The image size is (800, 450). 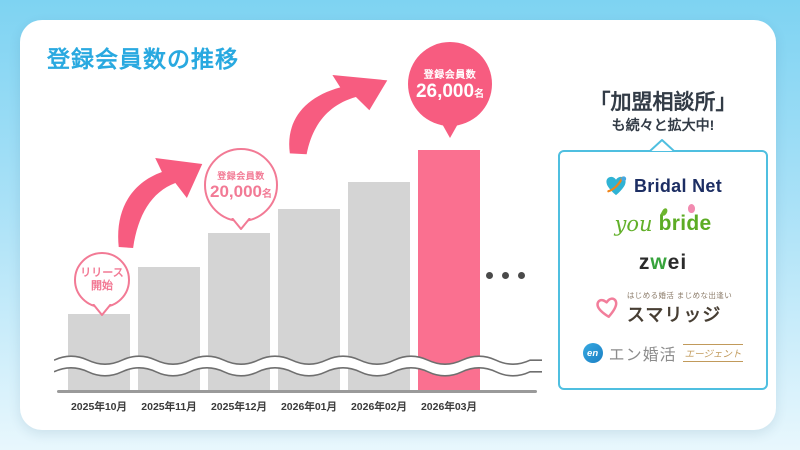 I want to click on bridal-net-heart-icon, so click(x=616, y=185).